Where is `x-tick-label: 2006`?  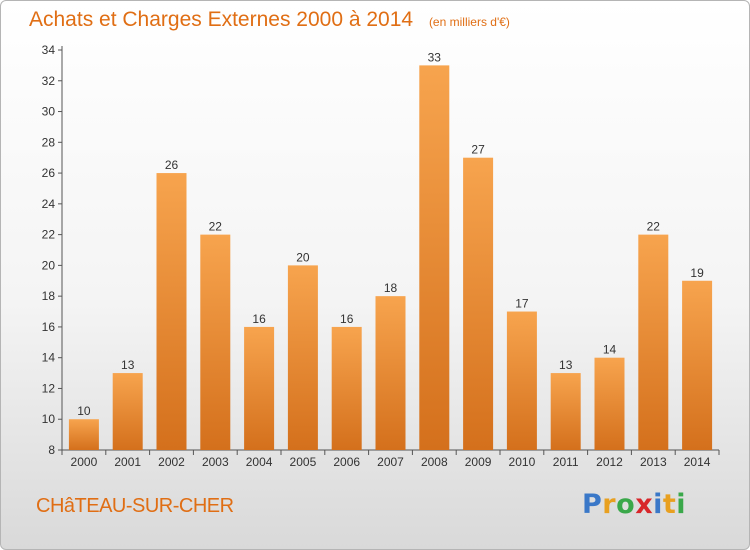
x-tick-label: 2006 is located at coordinates (346, 462).